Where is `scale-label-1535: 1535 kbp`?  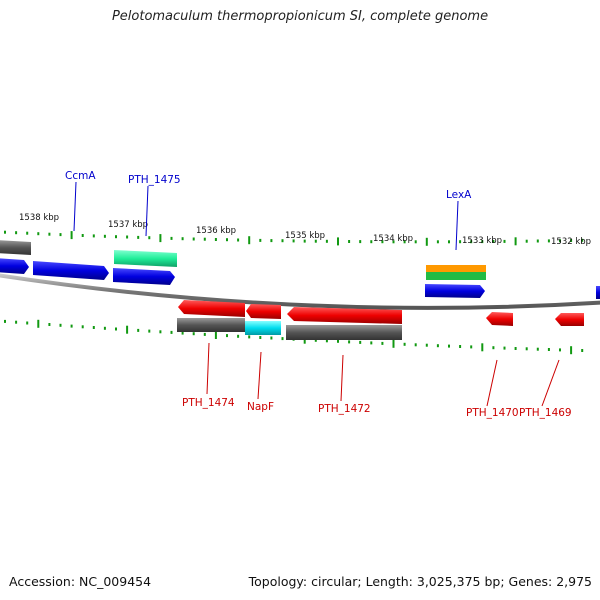 scale-label-1535: 1535 kbp is located at coordinates (305, 236).